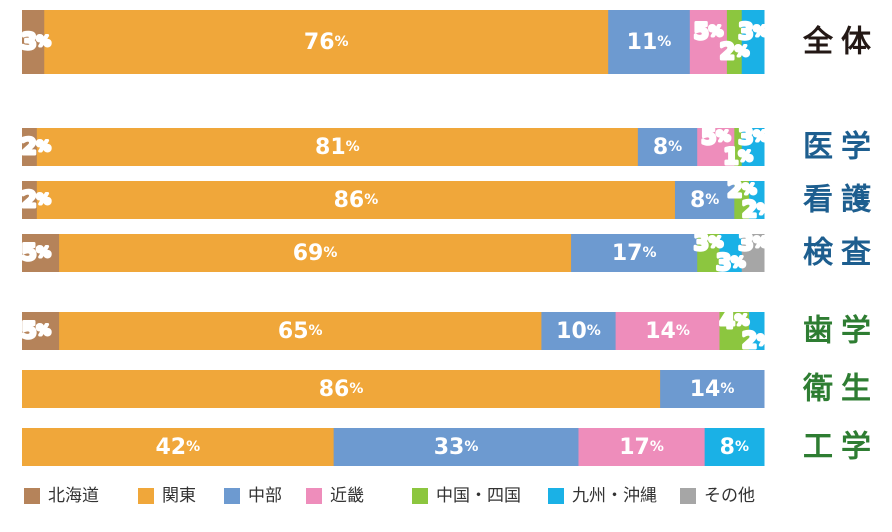 The width and height of the screenshot is (892, 532). Describe the element at coordinates (35, 331) in the screenshot. I see `data-label-5-1: 5%` at that location.